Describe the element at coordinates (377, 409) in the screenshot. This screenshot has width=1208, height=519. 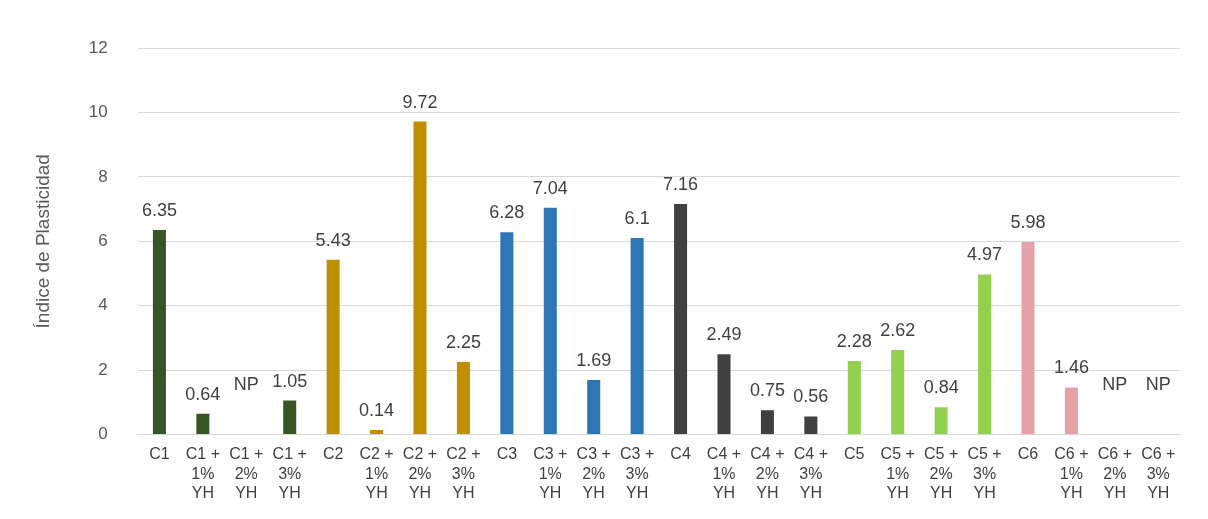
I see `data-label: 0.14` at that location.